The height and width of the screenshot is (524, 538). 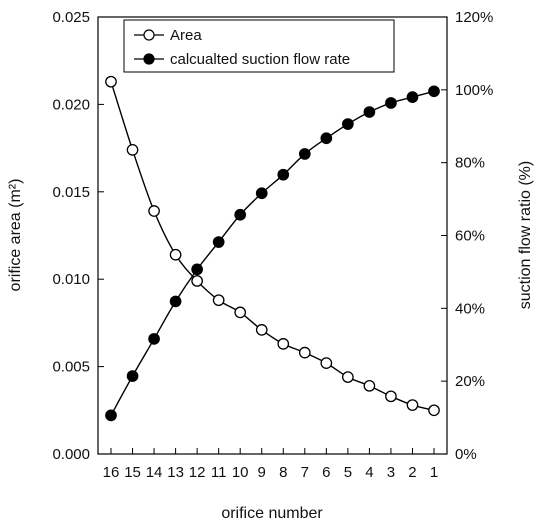 What do you see at coordinates (15, 235) in the screenshot?
I see `y-left-axis-title: orifice area (m²)` at bounding box center [15, 235].